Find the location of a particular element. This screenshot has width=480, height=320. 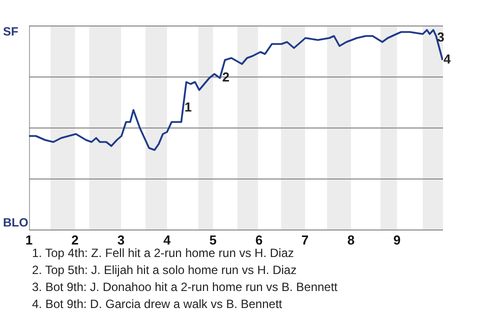

annotation: 1 is located at coordinates (188, 107).